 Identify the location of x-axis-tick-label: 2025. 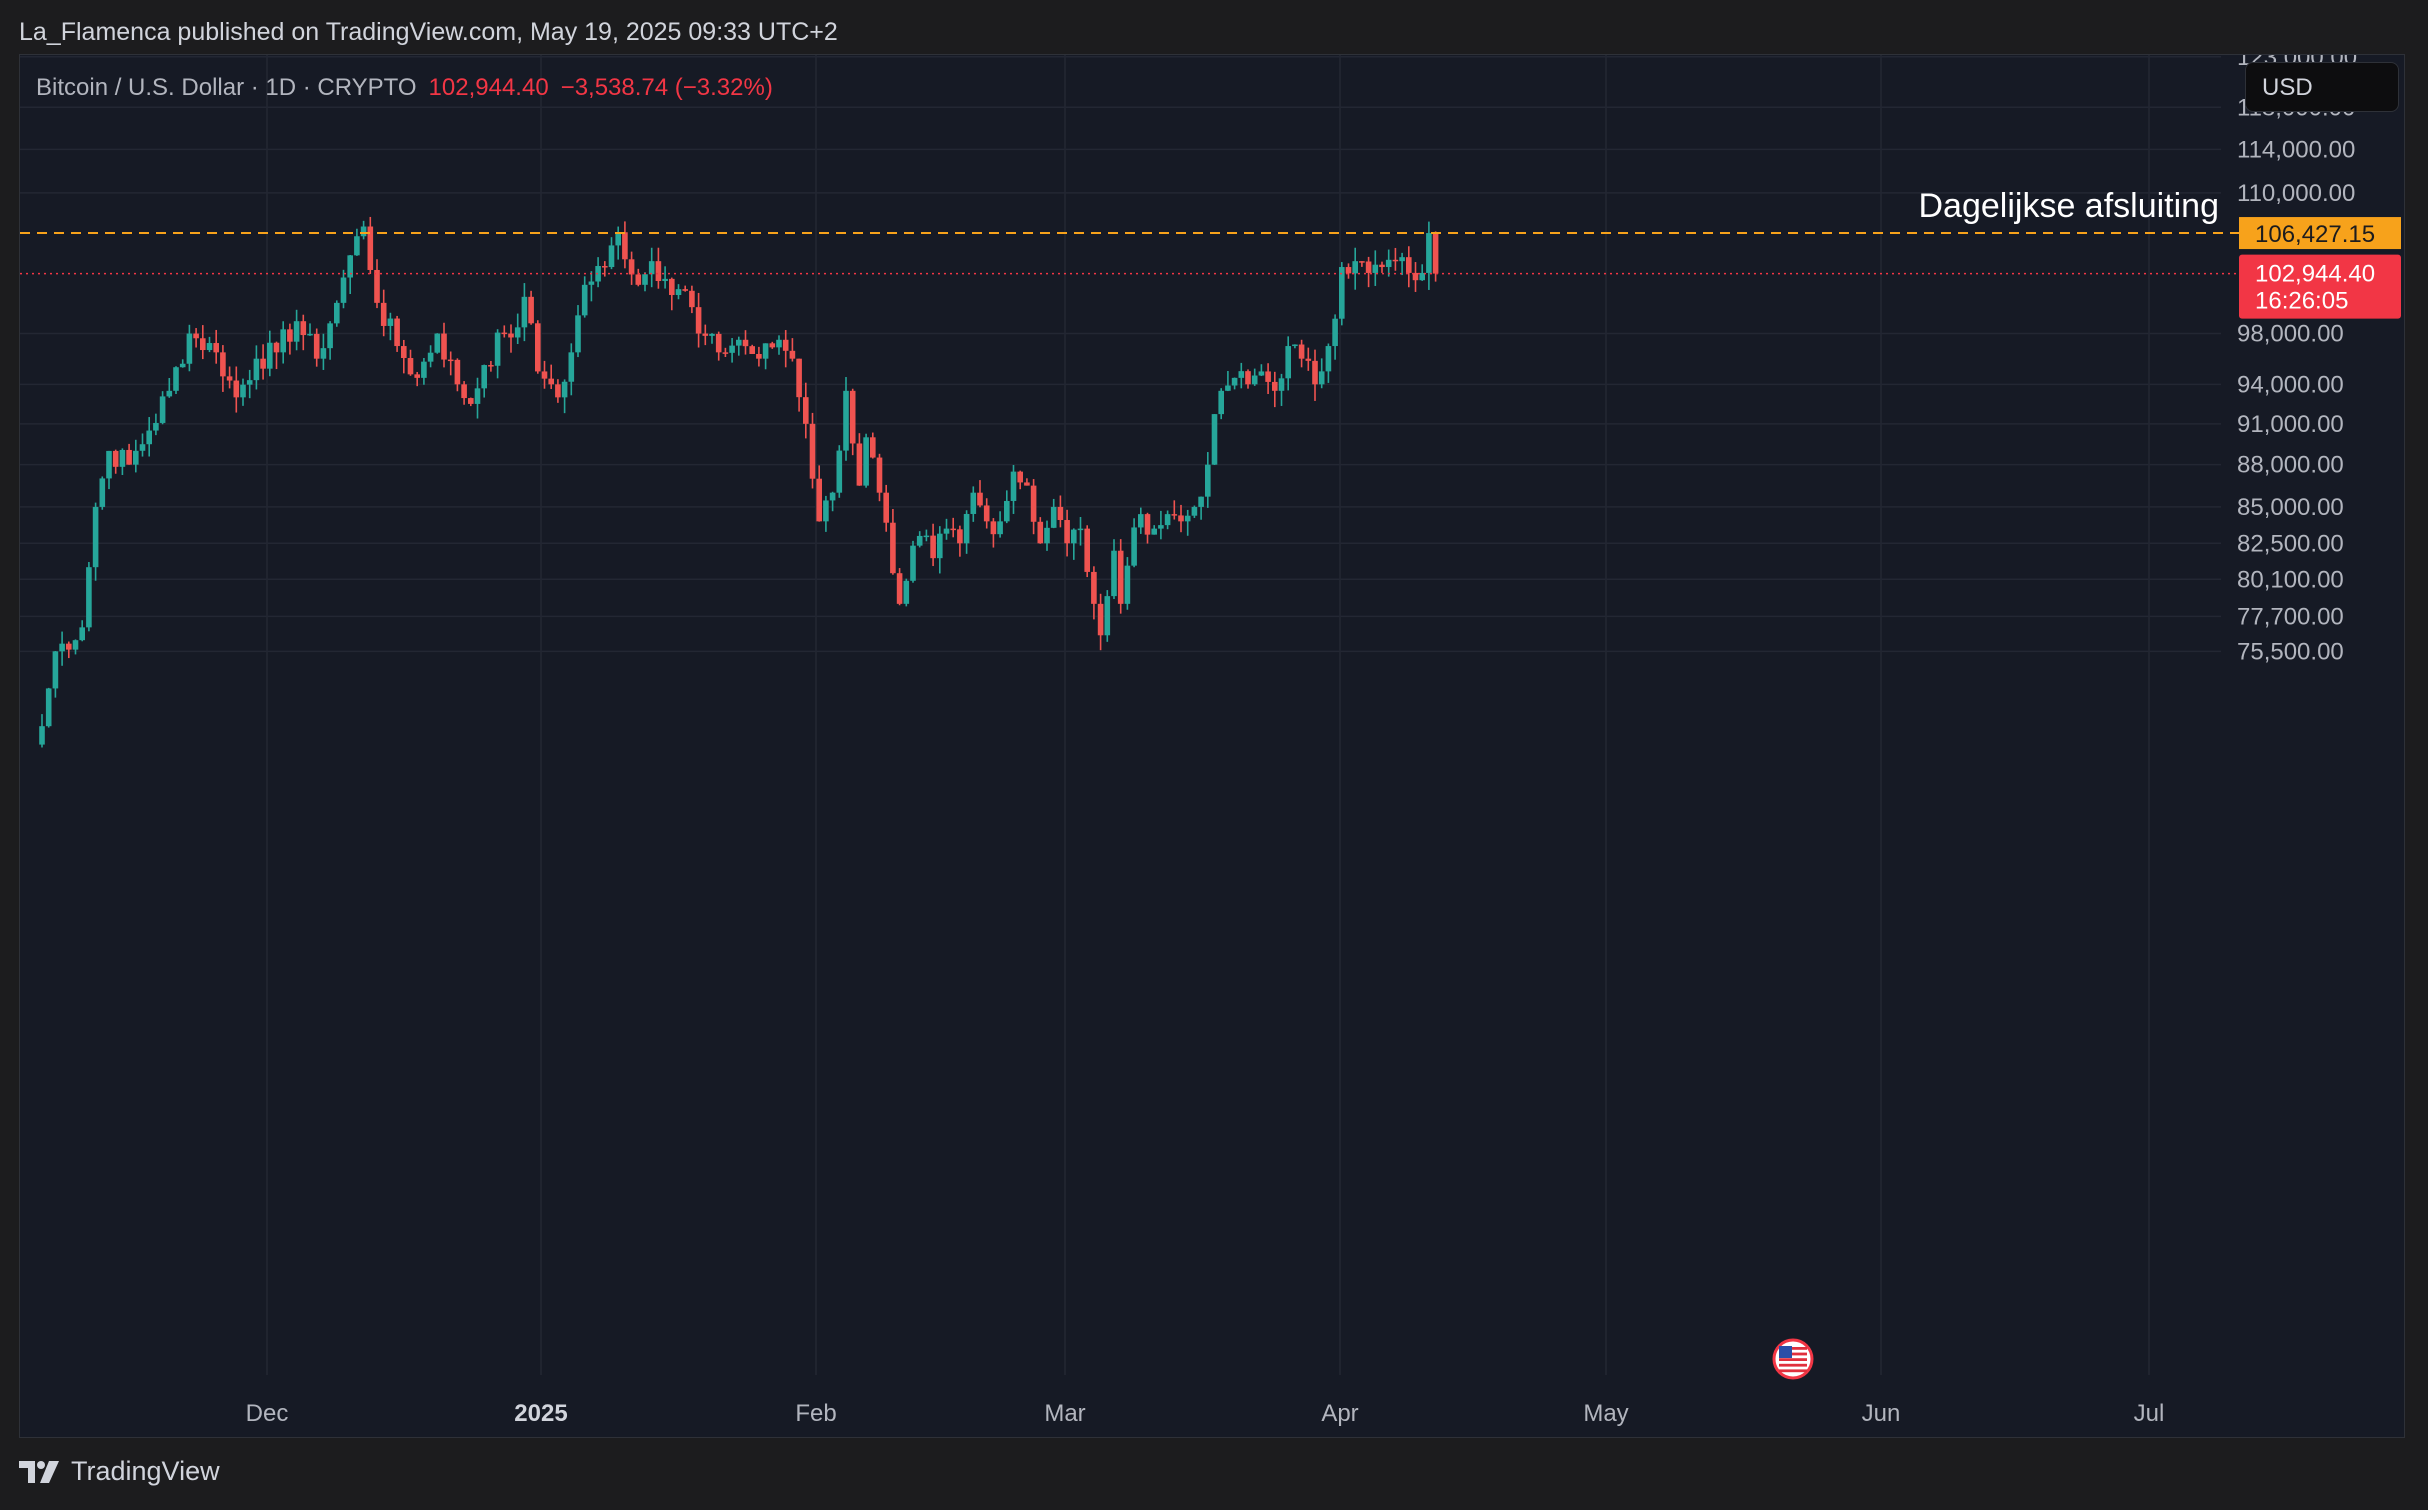
(540, 1413).